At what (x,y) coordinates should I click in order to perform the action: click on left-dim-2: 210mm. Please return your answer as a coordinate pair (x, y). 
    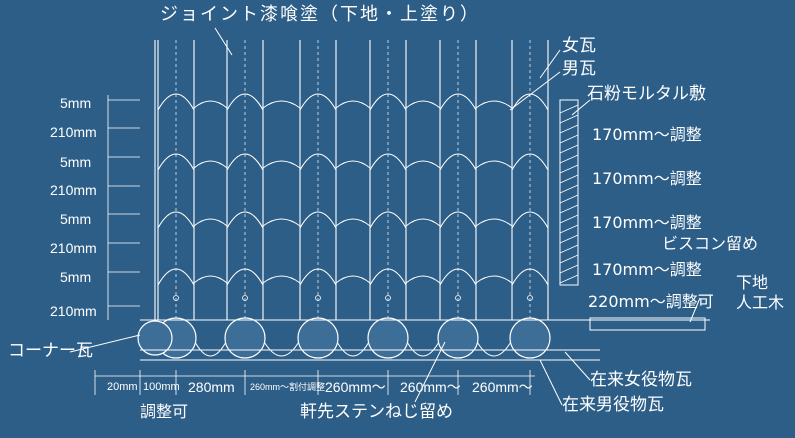
    Looking at the image, I should click on (73, 132).